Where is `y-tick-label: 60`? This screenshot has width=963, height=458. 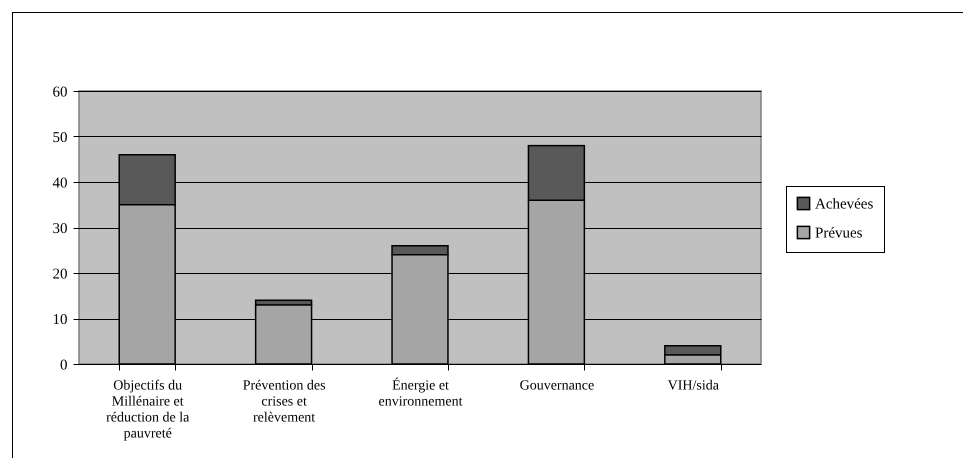
y-tick-label: 60 is located at coordinates (60, 92).